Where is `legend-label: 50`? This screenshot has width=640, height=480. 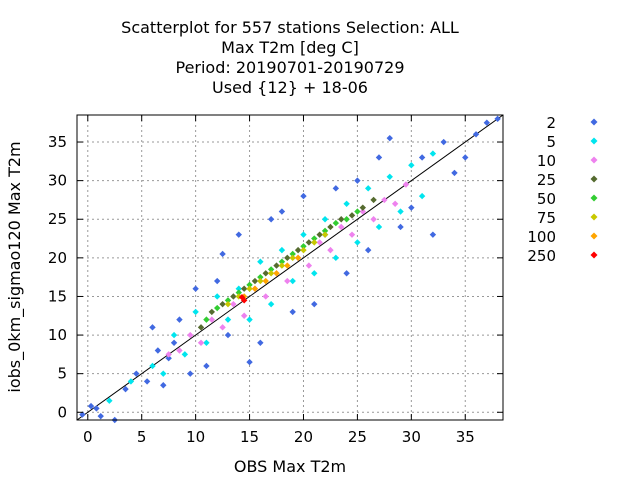
legend-label: 50 is located at coordinates (546, 199).